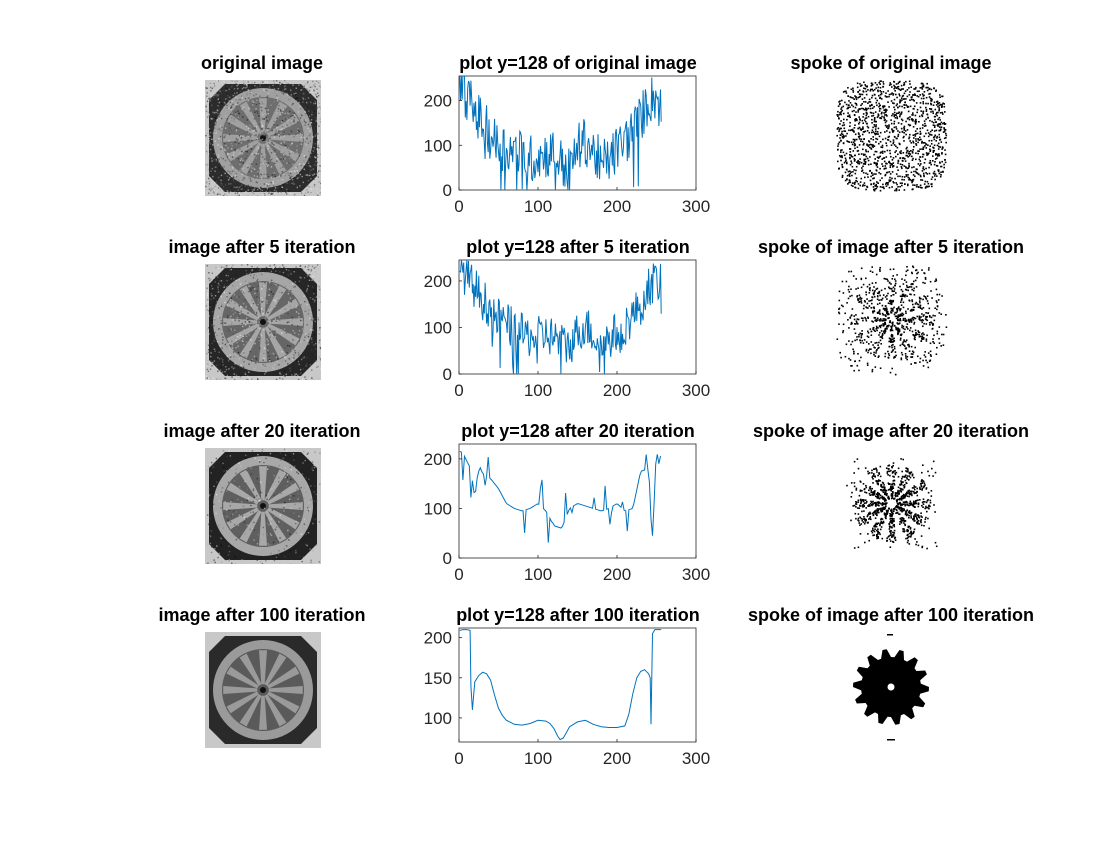 This screenshot has height=845, width=1120. Describe the element at coordinates (578, 247) in the screenshot. I see `plot-title: plot y=128 after 5 iteration` at that location.